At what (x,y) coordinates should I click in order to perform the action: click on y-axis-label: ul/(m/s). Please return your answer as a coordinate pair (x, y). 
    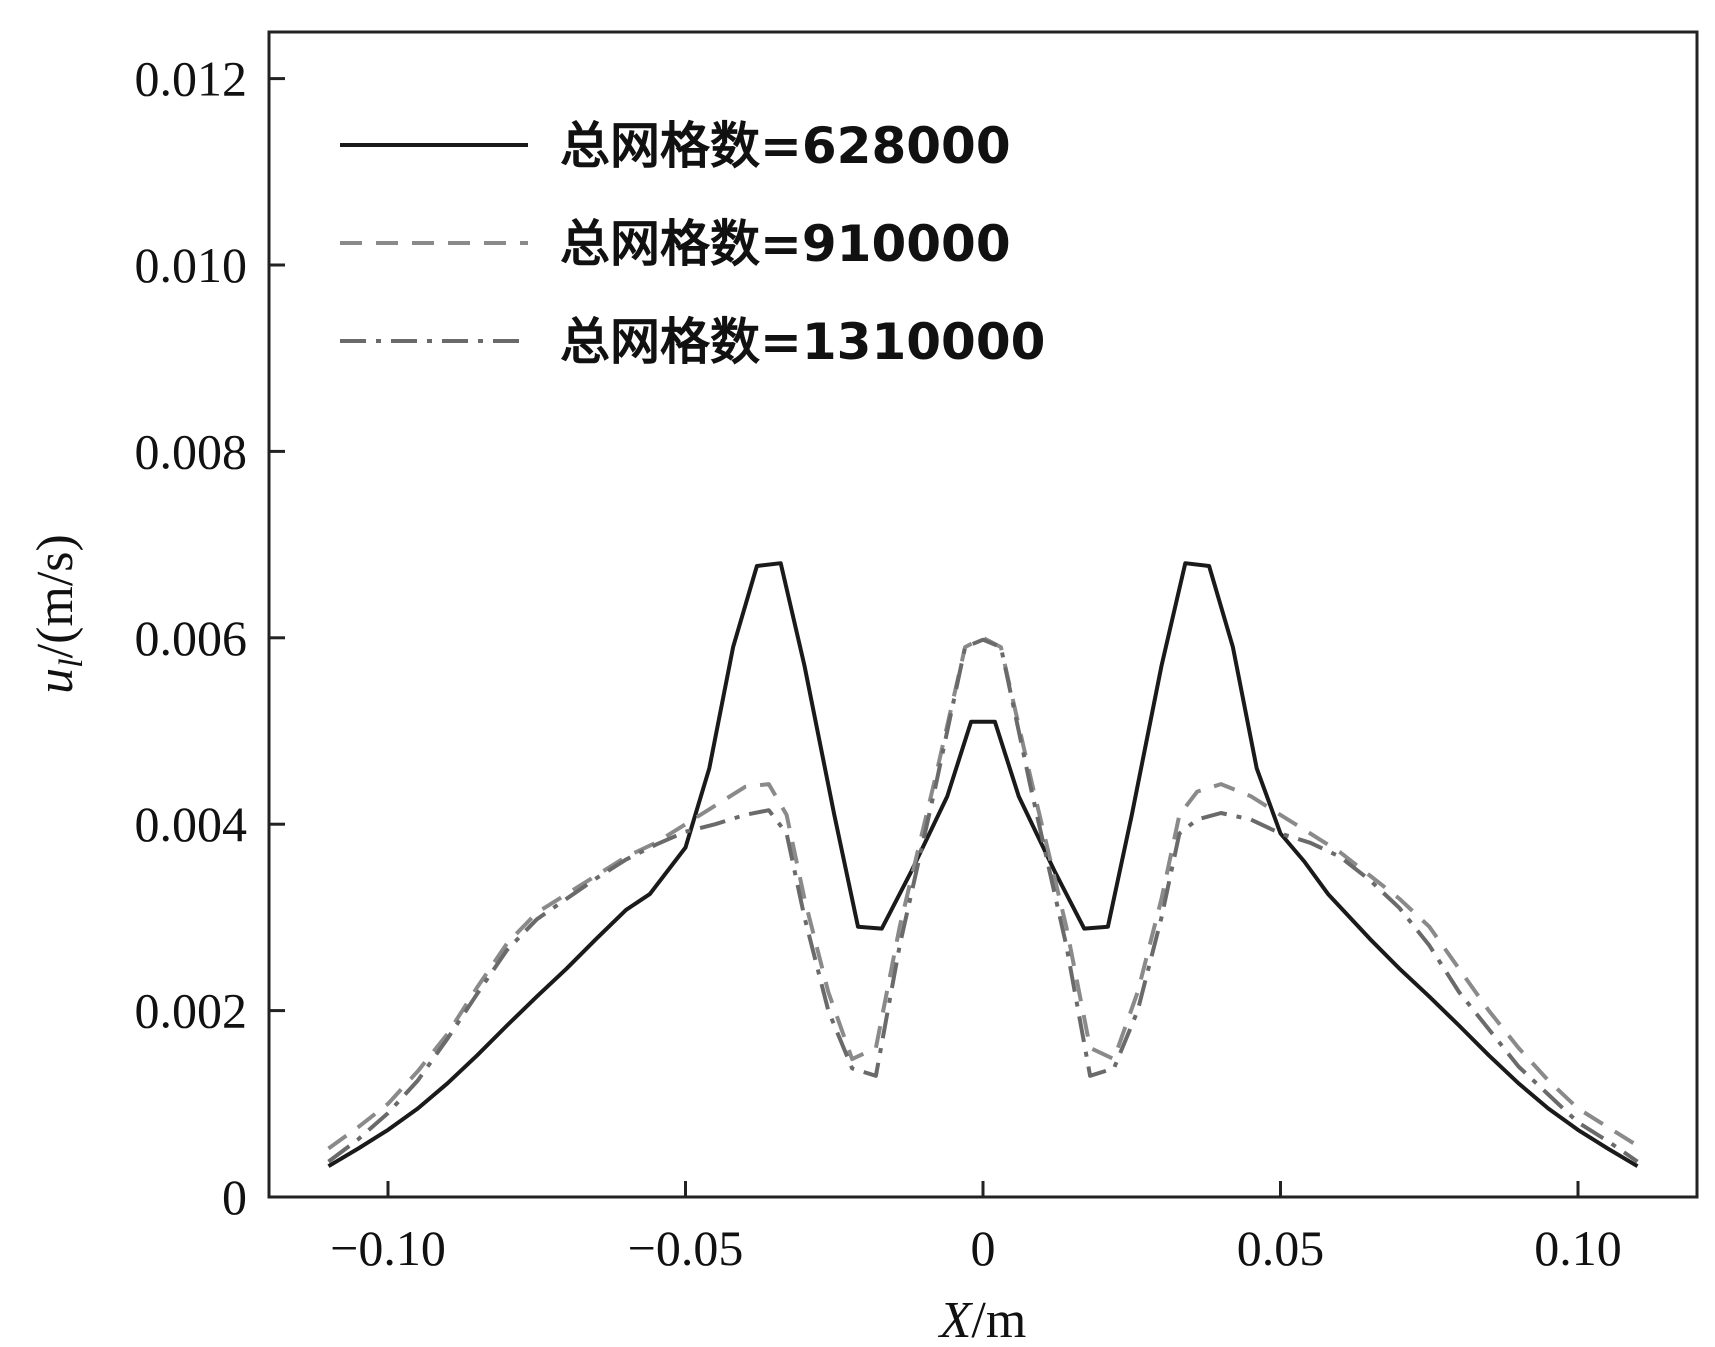
    Looking at the image, I should click on (58, 614).